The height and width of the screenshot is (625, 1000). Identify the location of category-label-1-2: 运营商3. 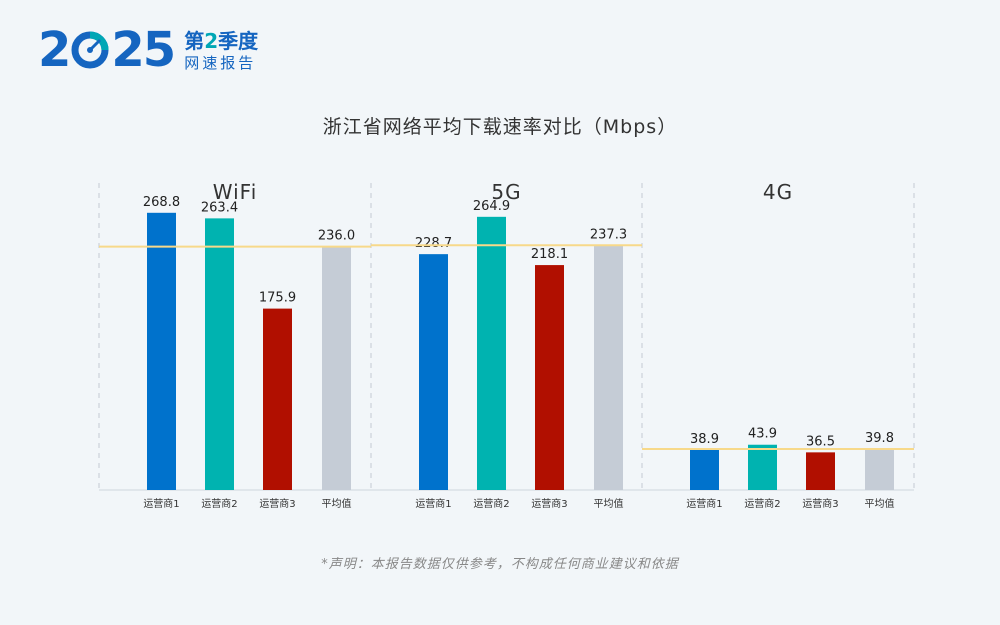
(549, 503).